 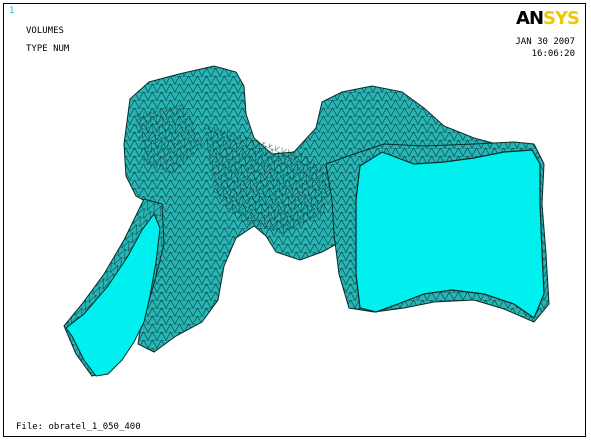 What do you see at coordinates (561, 18) in the screenshot?
I see `logo-sys: SYS` at bounding box center [561, 18].